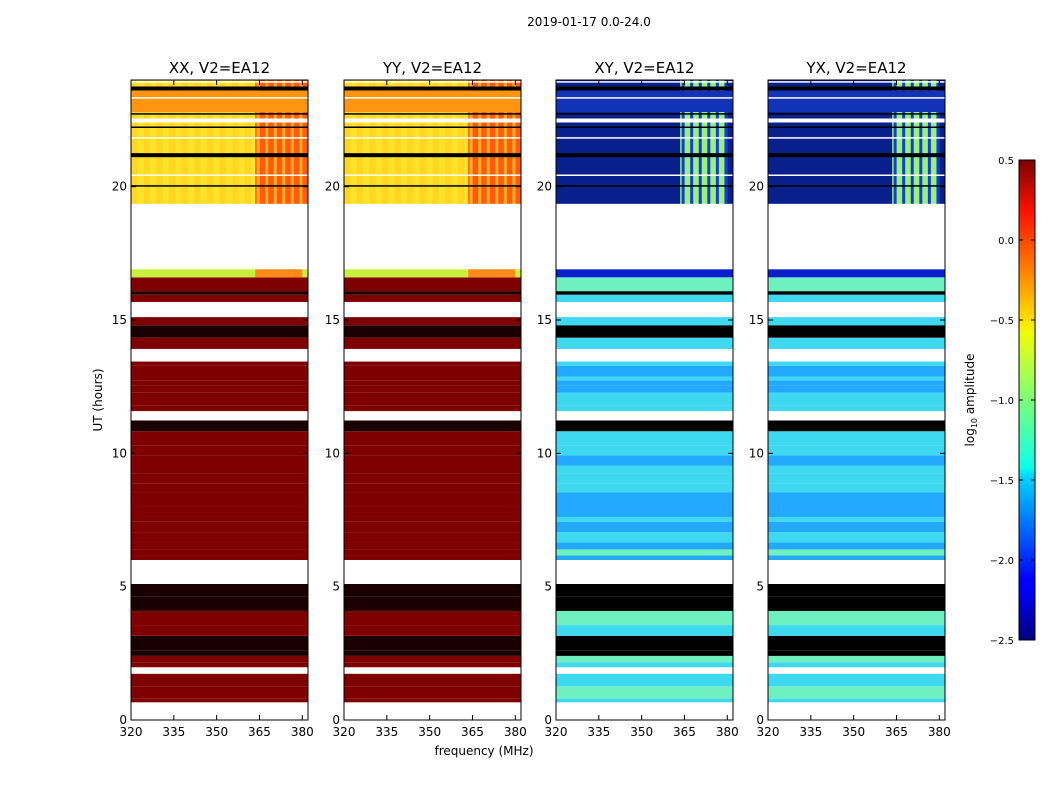 The width and height of the screenshot is (1050, 800). Describe the element at coordinates (1012, 401) in the screenshot. I see `colorbar-ticks: 0.5 0.0 −0.5 −1.0 −1.5 −2.0 −2.5` at that location.